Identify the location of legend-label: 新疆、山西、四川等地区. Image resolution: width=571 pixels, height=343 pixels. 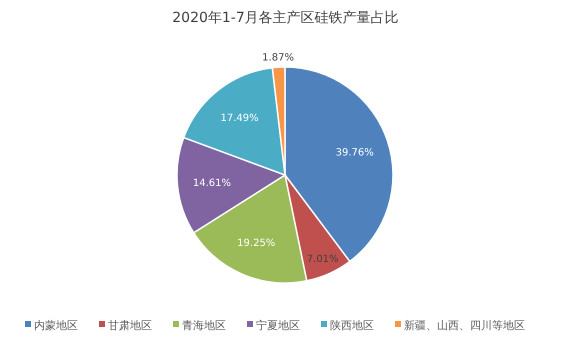
(464, 325).